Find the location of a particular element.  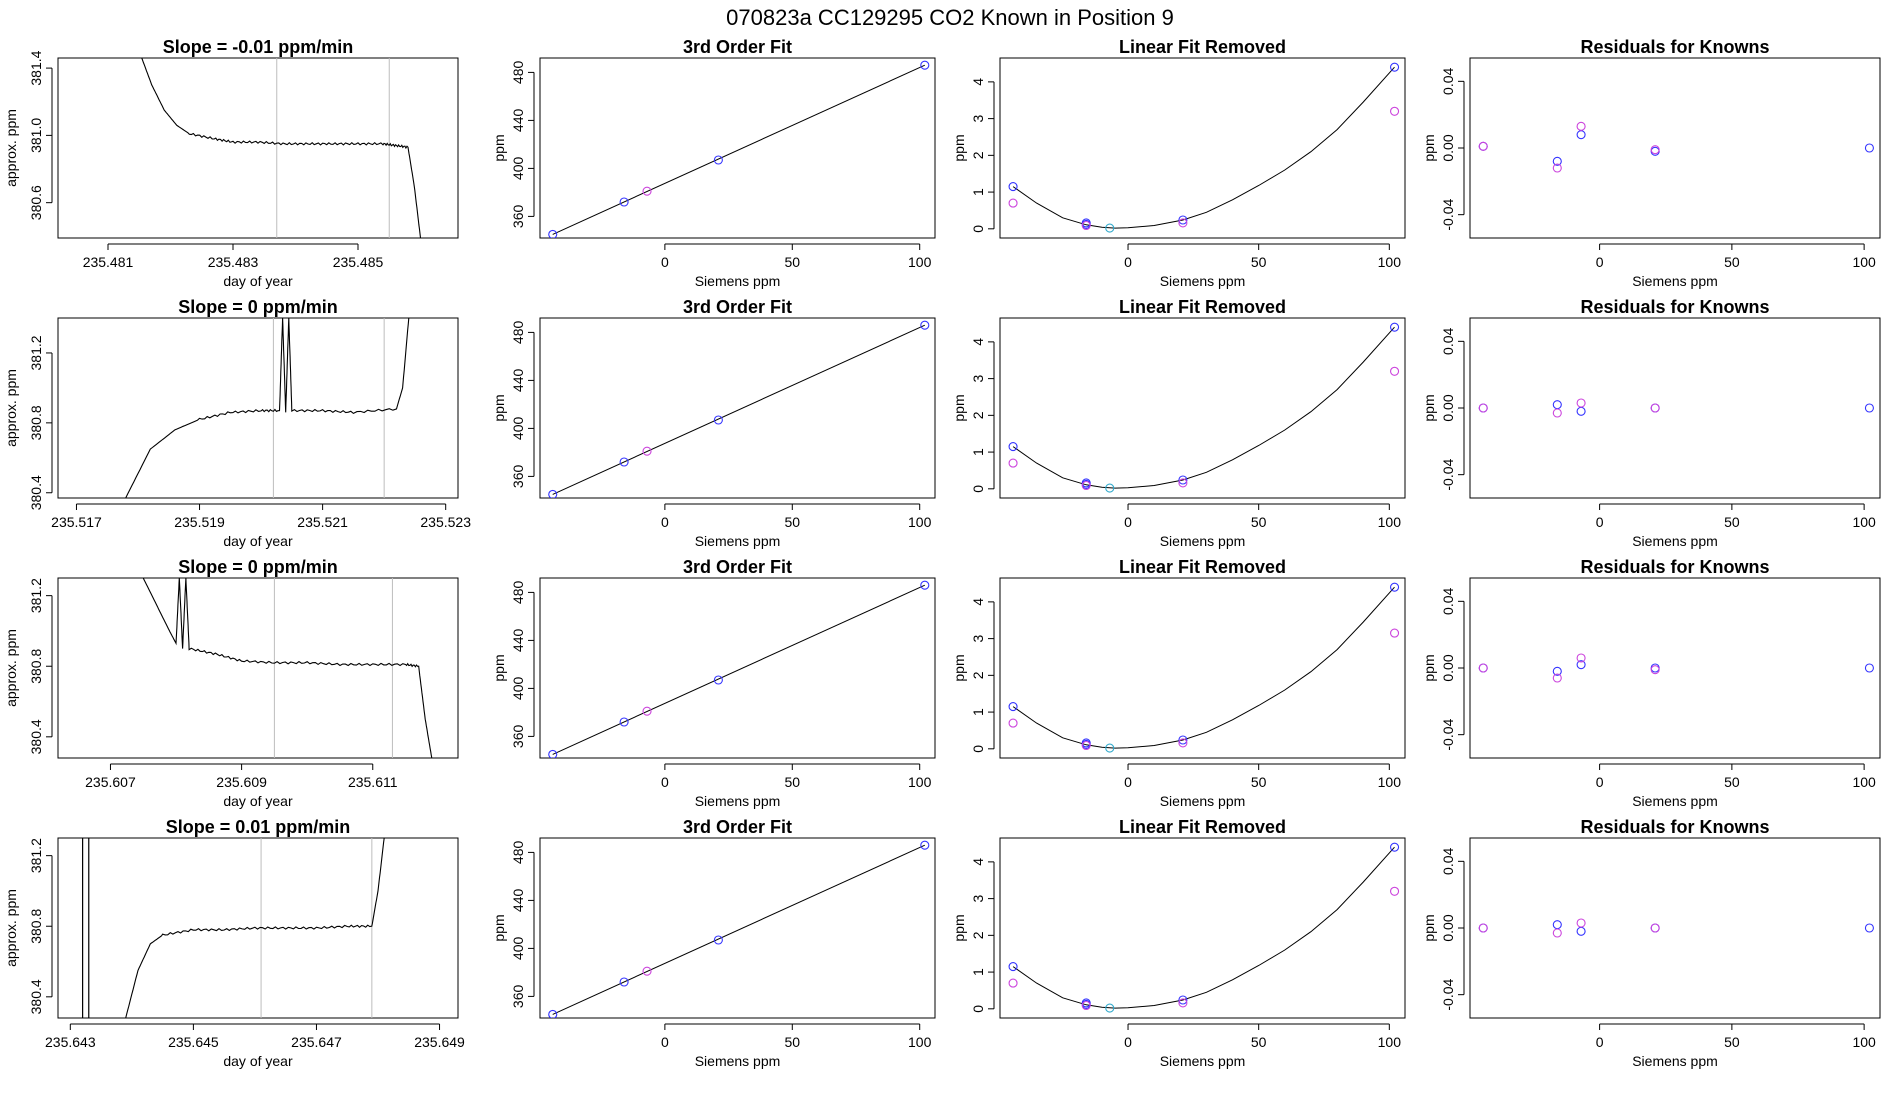

x-tick-label: 235.483 is located at coordinates (233, 262).